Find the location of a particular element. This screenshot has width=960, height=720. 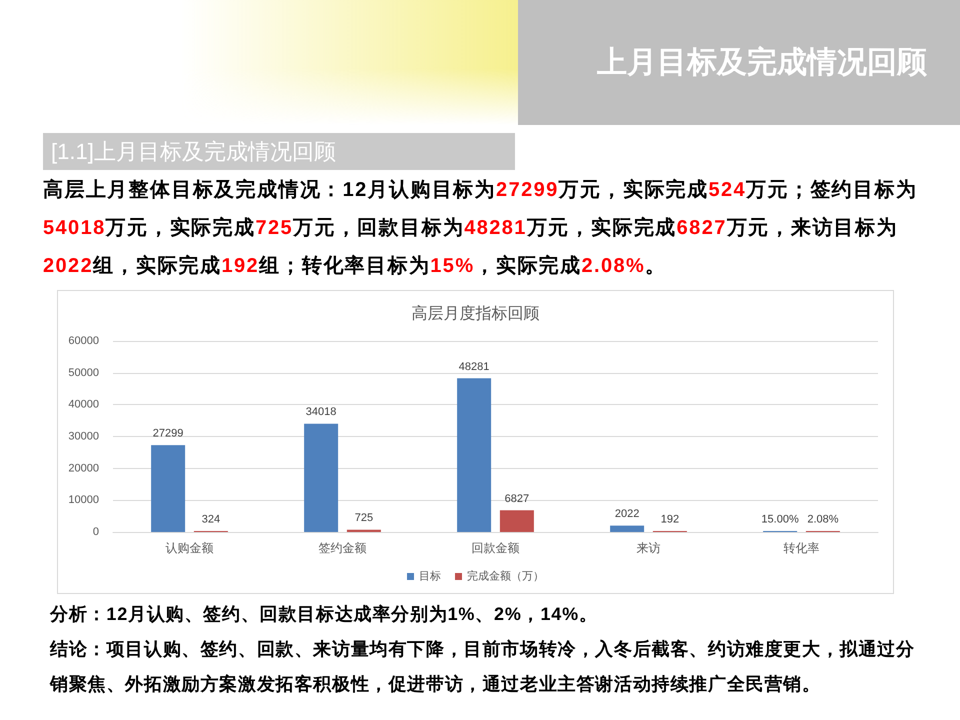

y-tick-label: 0 is located at coordinates (95, 532).